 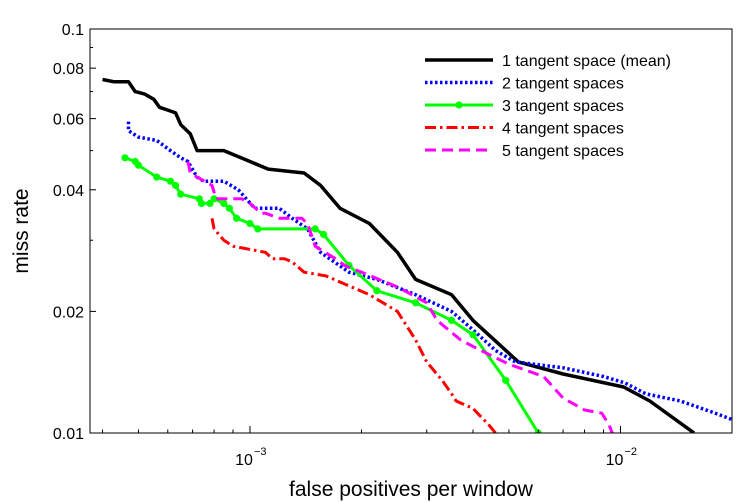 I want to click on y-axis-label: miss rate, so click(x=21, y=230).